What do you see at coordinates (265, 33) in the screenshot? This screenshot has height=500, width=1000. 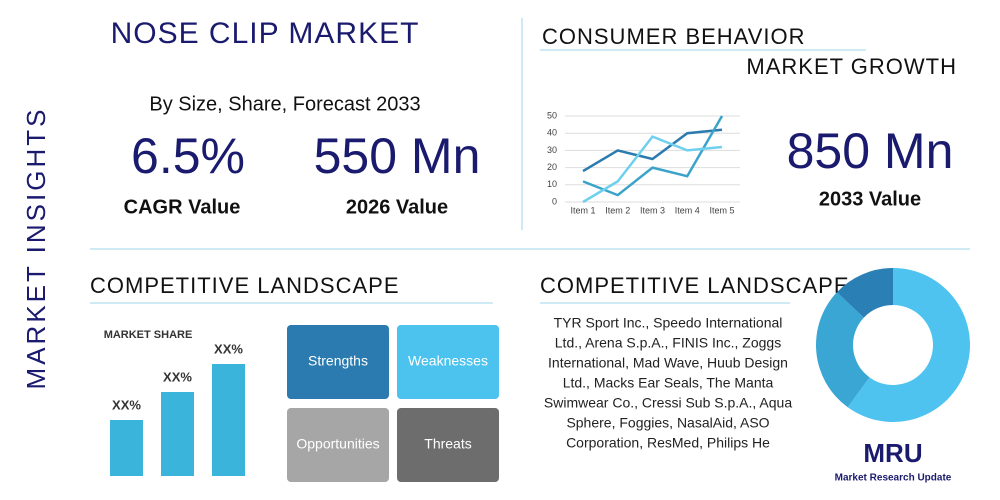 I see `title: NOSE CLIP MARKET` at bounding box center [265, 33].